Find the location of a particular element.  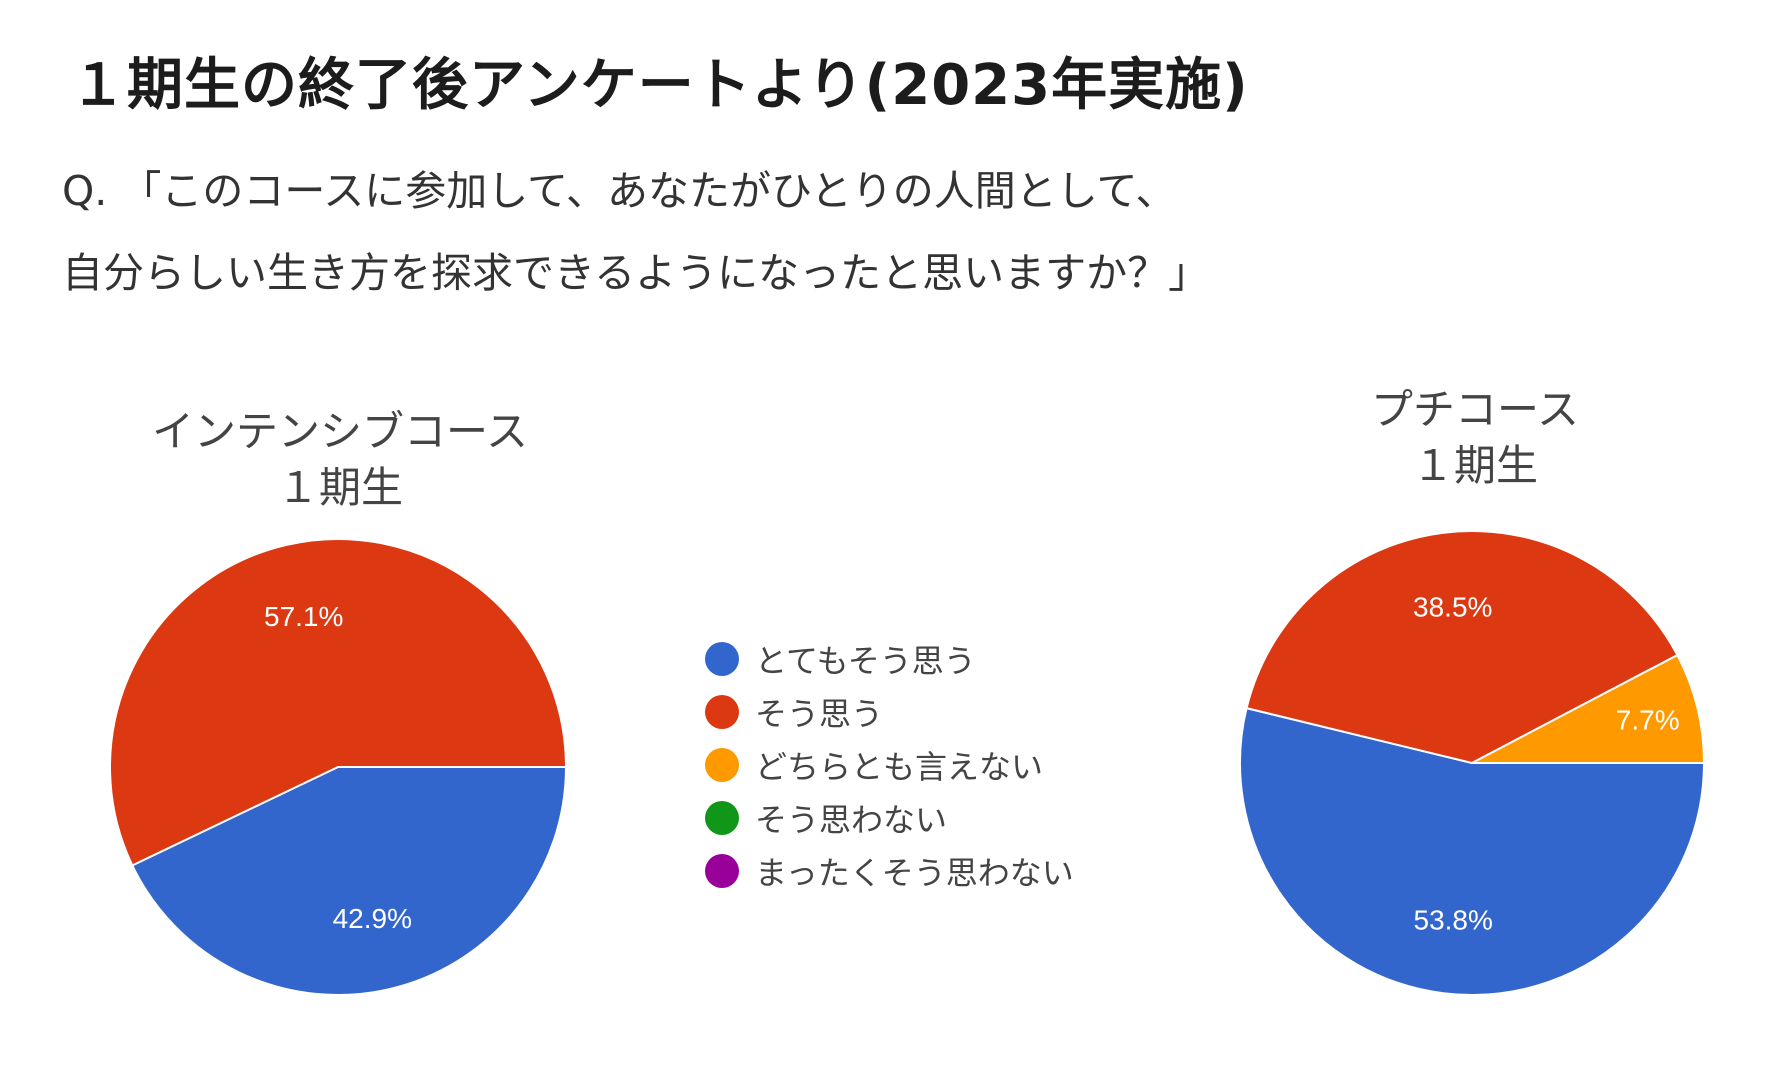

pie-label-0-1: 57.1% is located at coordinates (303, 616).